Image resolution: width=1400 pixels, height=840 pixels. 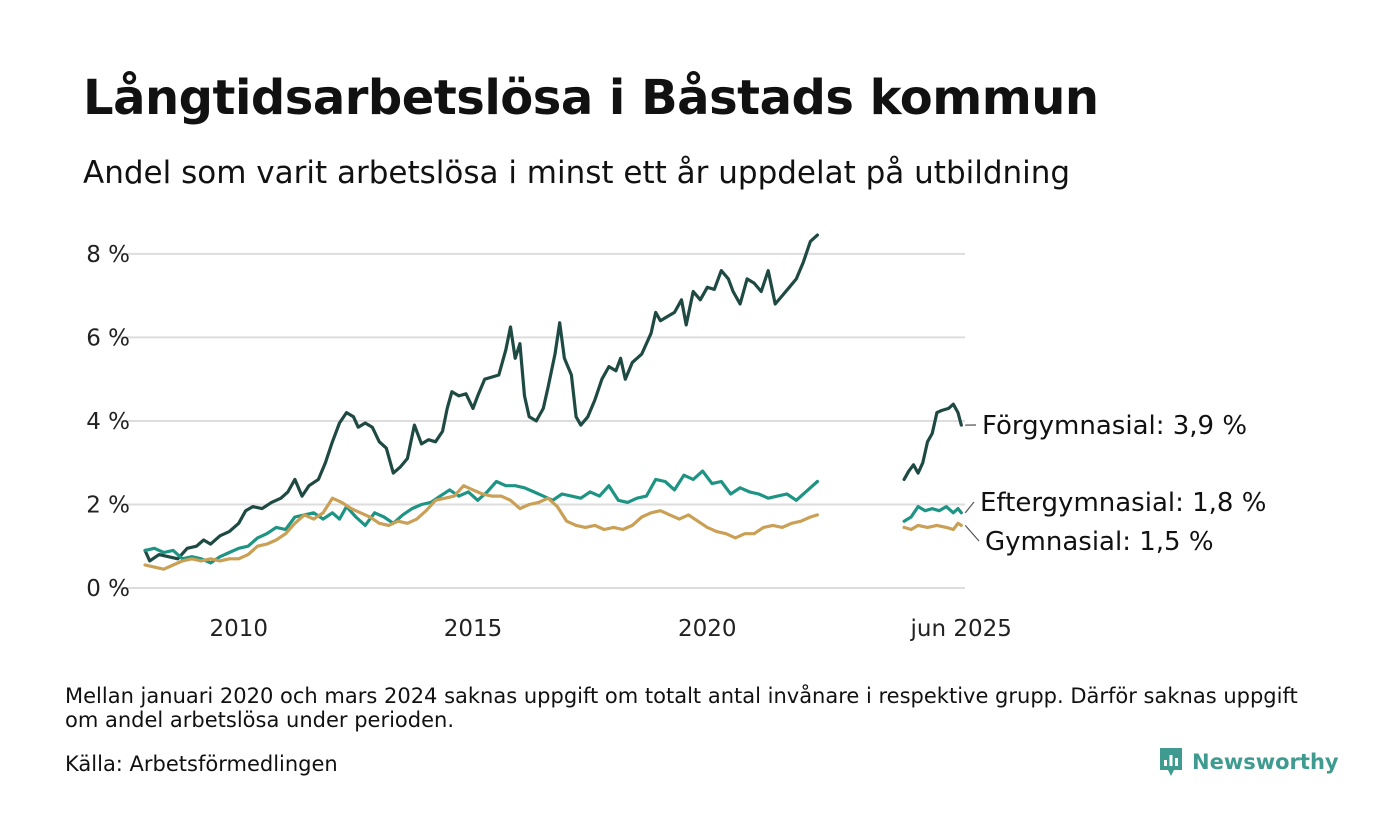 What do you see at coordinates (108, 589) in the screenshot?
I see `y-tick-label-0: 0 %` at bounding box center [108, 589].